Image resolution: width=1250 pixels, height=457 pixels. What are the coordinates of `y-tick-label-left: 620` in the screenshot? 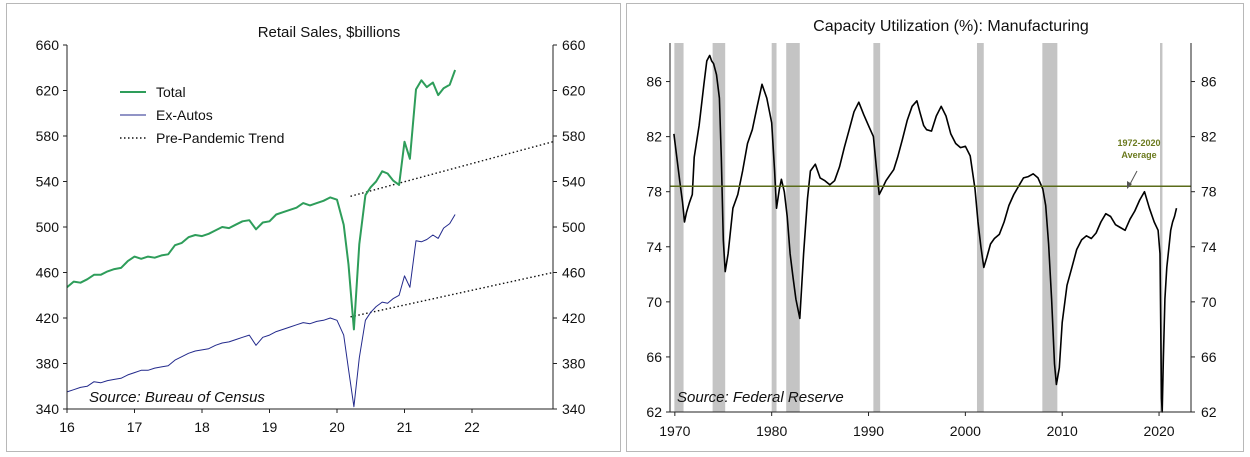 It's located at (48, 91).